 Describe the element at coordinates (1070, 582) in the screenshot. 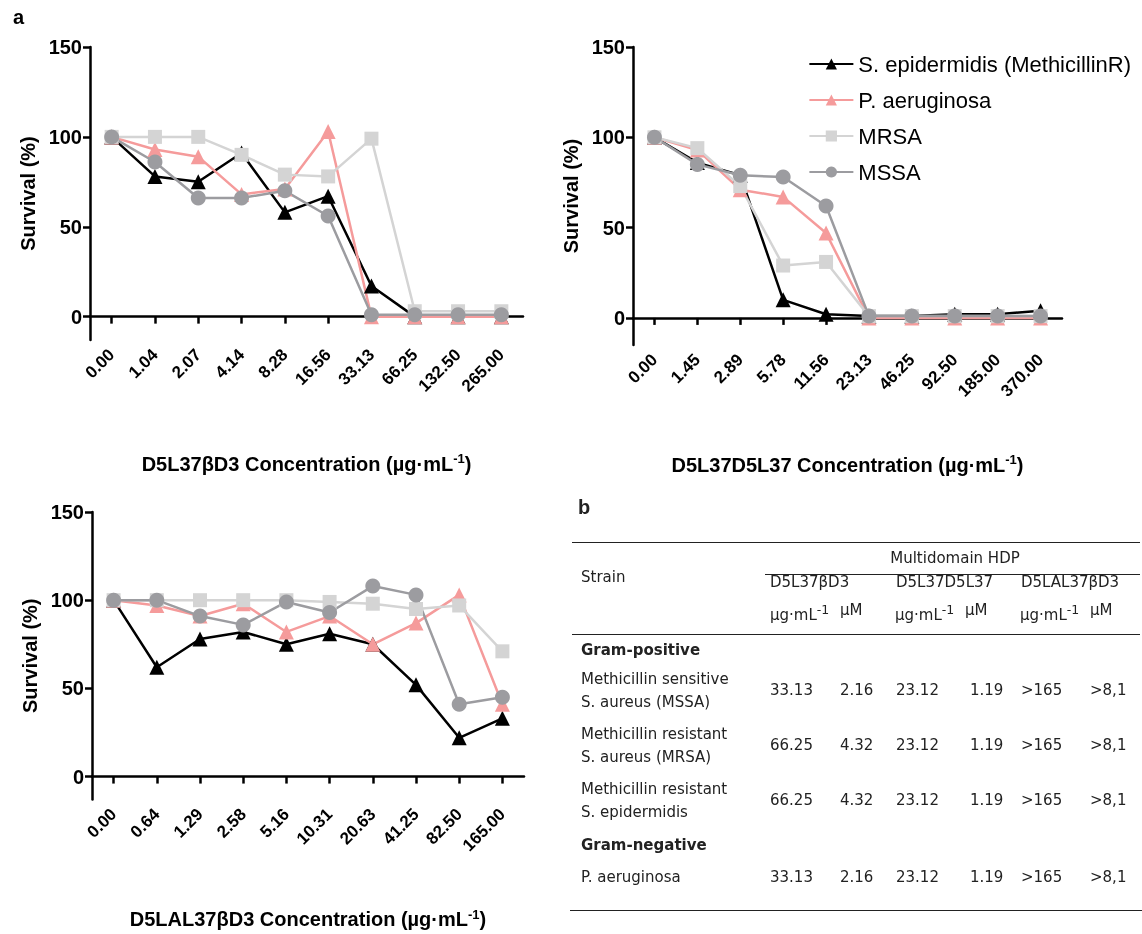

I see `text: D5LAL37βD3` at that location.